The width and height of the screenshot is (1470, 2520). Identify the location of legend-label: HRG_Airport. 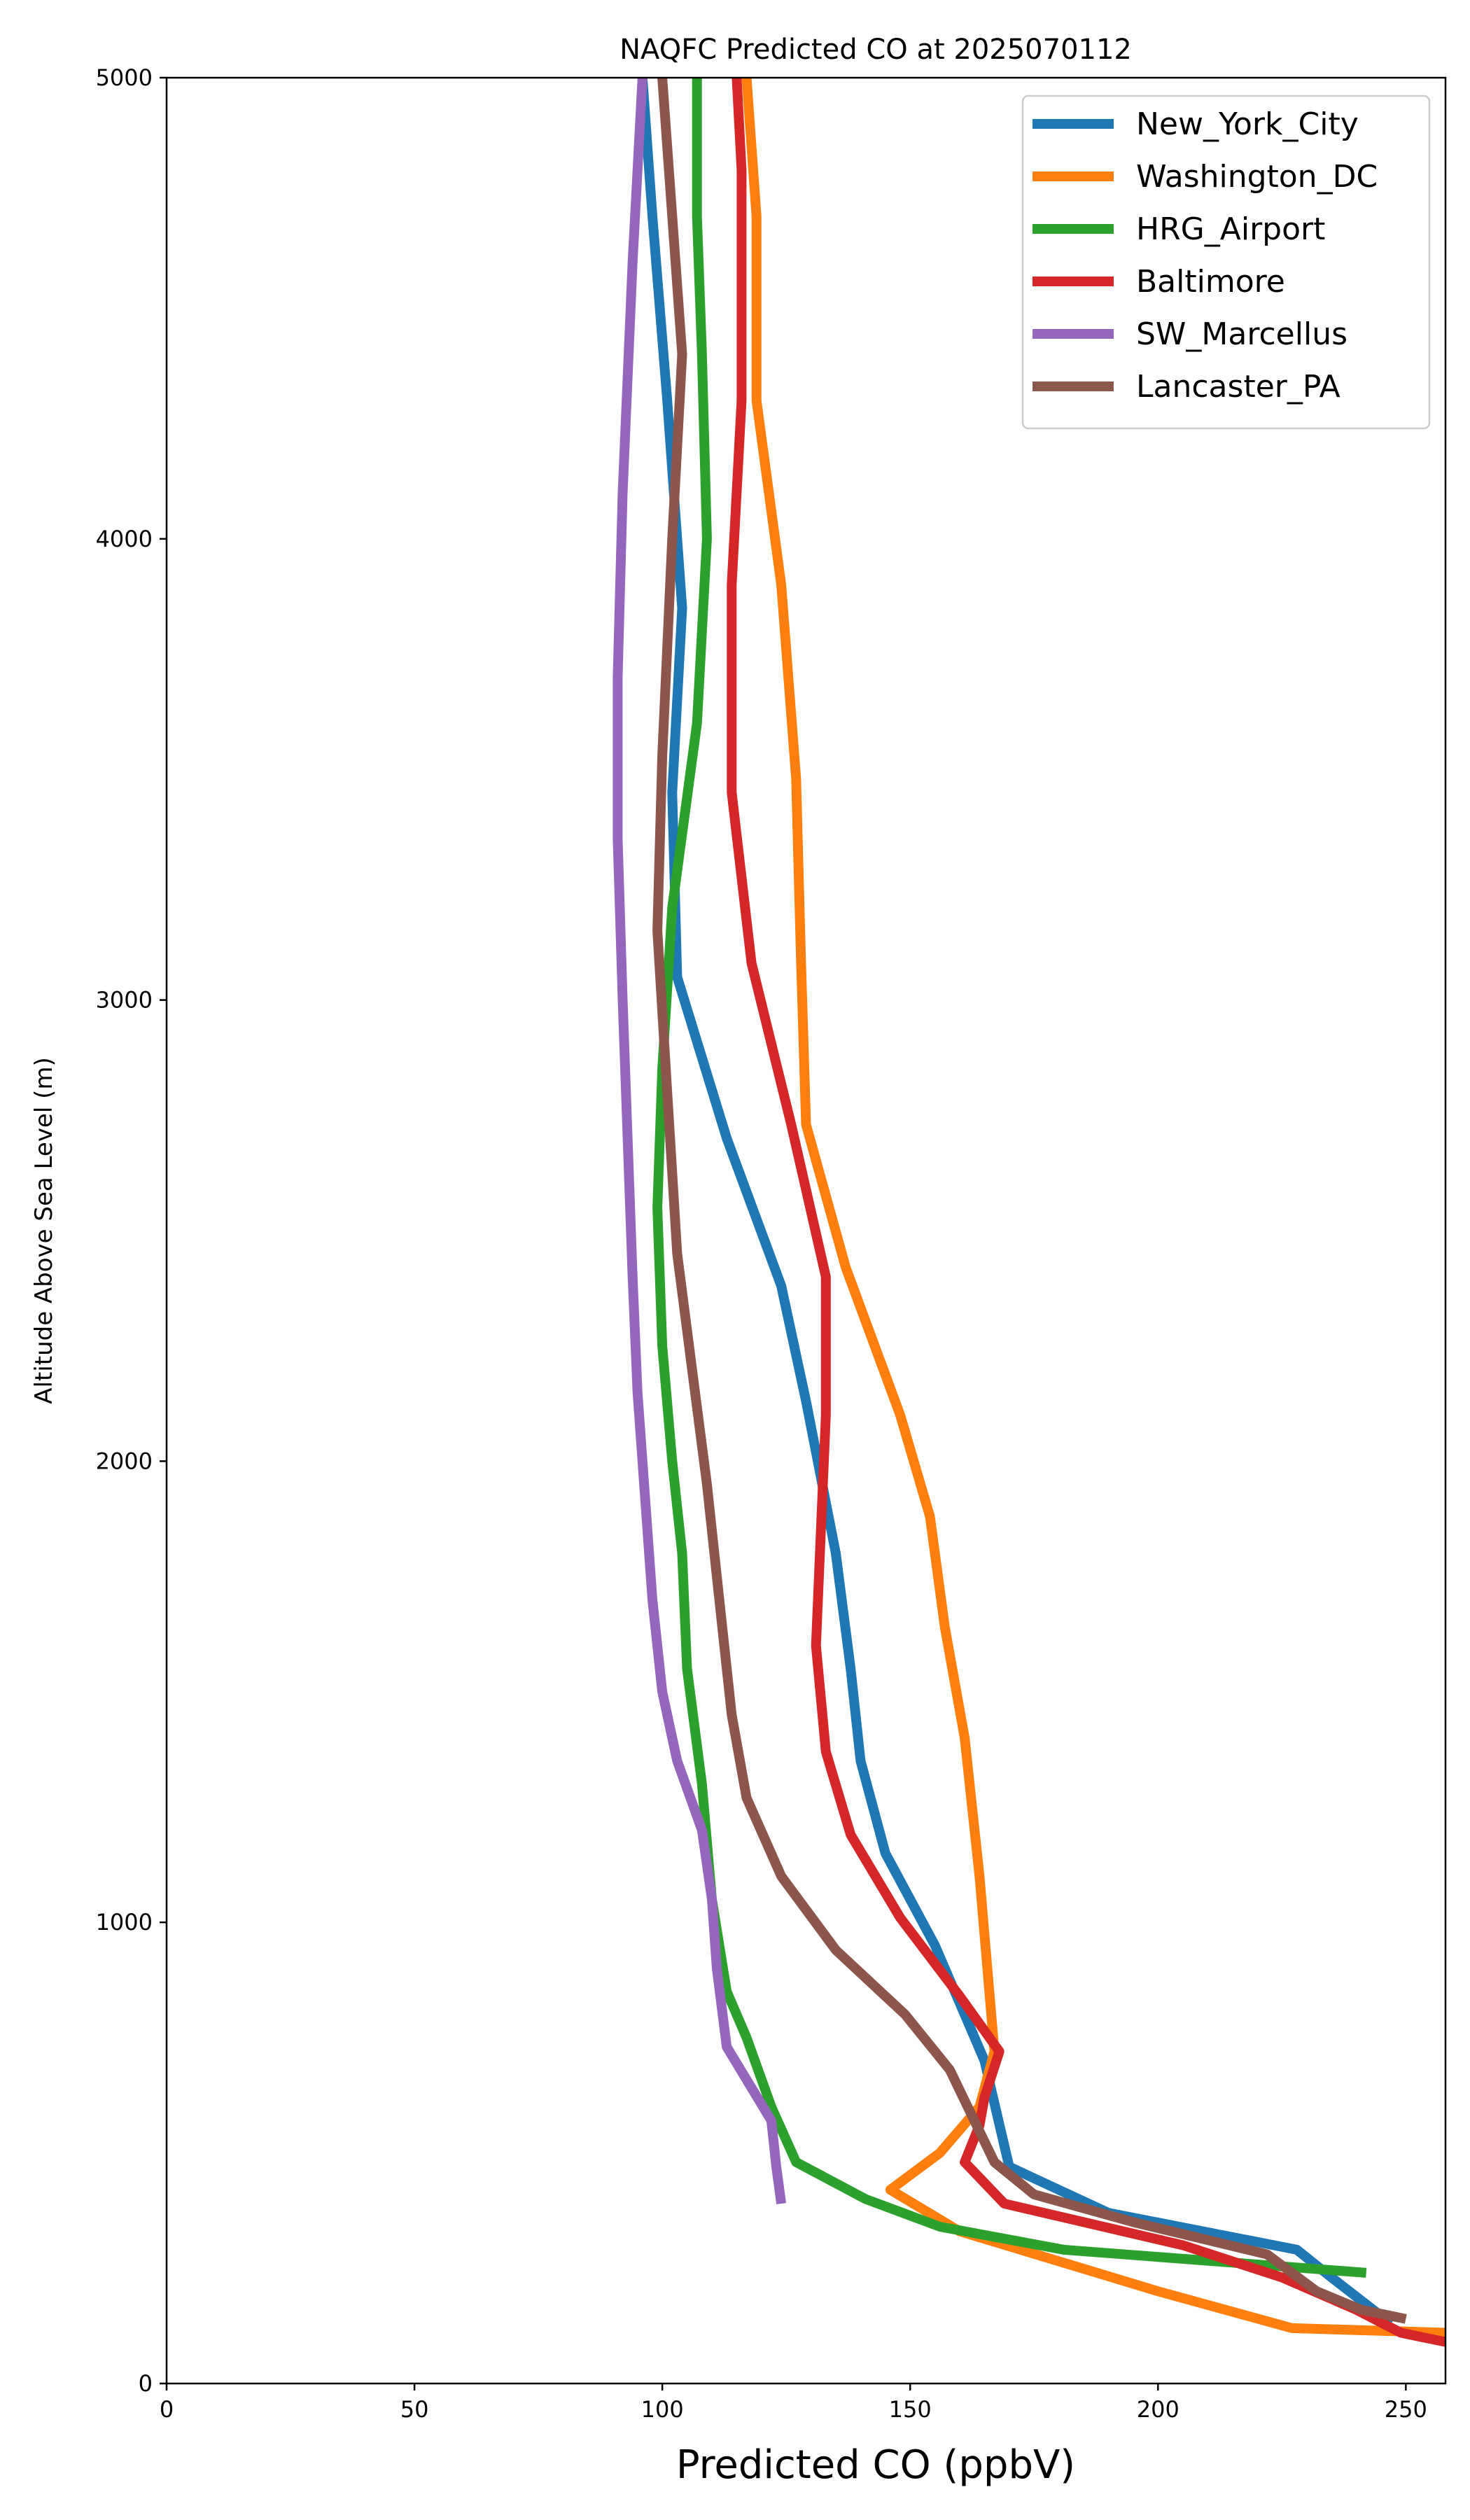
(1230, 229).